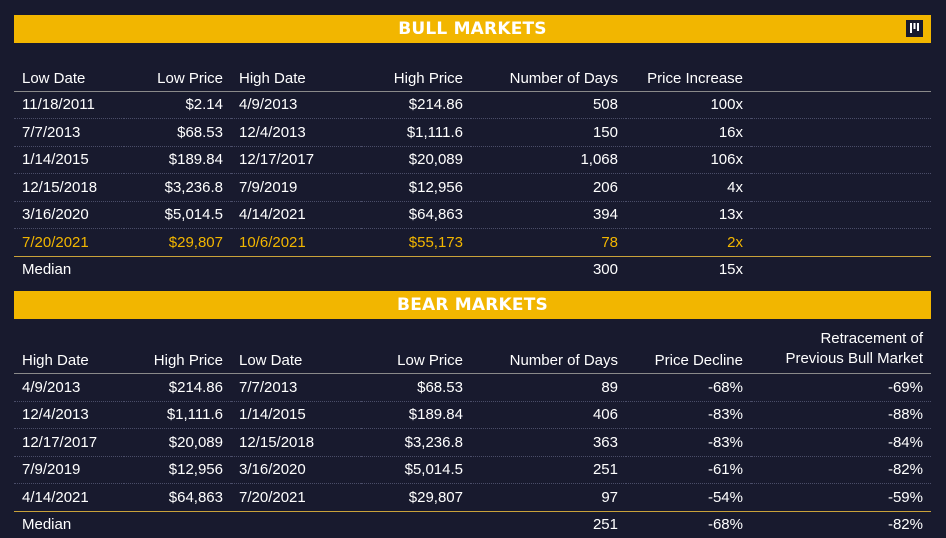  I want to click on cell: -54%, so click(688, 497).